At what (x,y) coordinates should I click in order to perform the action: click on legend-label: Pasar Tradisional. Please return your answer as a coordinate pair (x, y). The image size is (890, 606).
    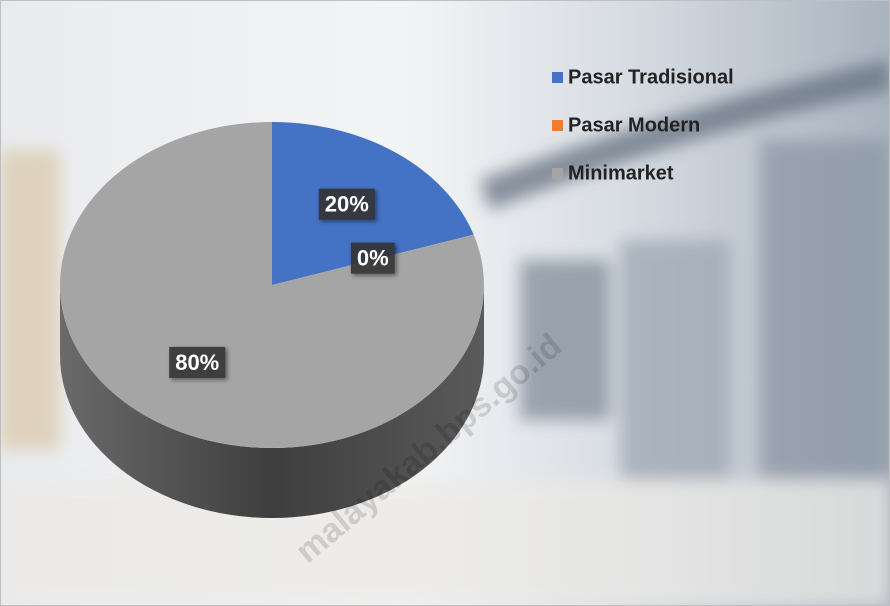
    Looking at the image, I should click on (651, 77).